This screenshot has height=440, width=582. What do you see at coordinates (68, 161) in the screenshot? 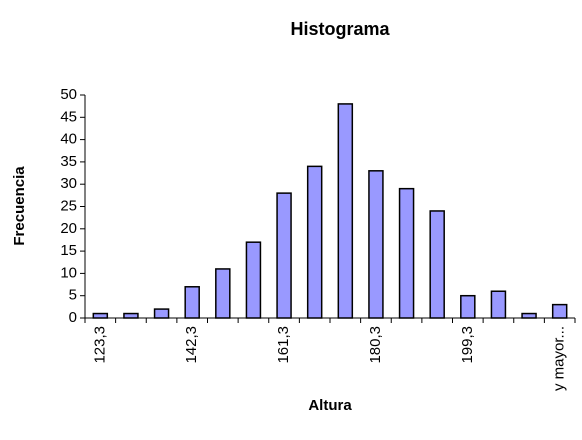
I see `y-tick-label: 35` at bounding box center [68, 161].